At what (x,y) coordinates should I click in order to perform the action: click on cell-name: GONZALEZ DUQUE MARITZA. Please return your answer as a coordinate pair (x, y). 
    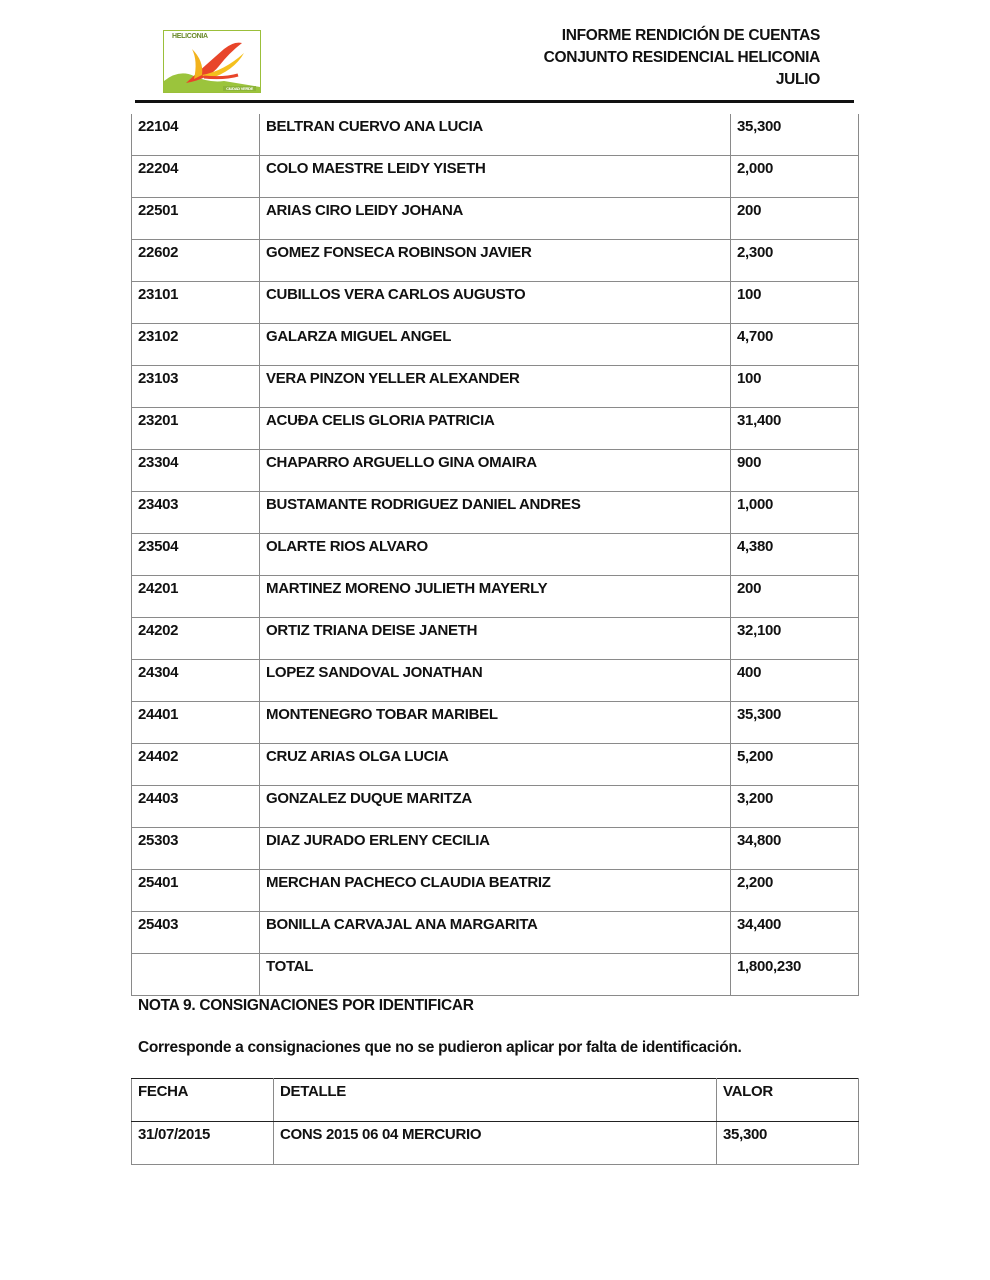
    Looking at the image, I should click on (495, 806).